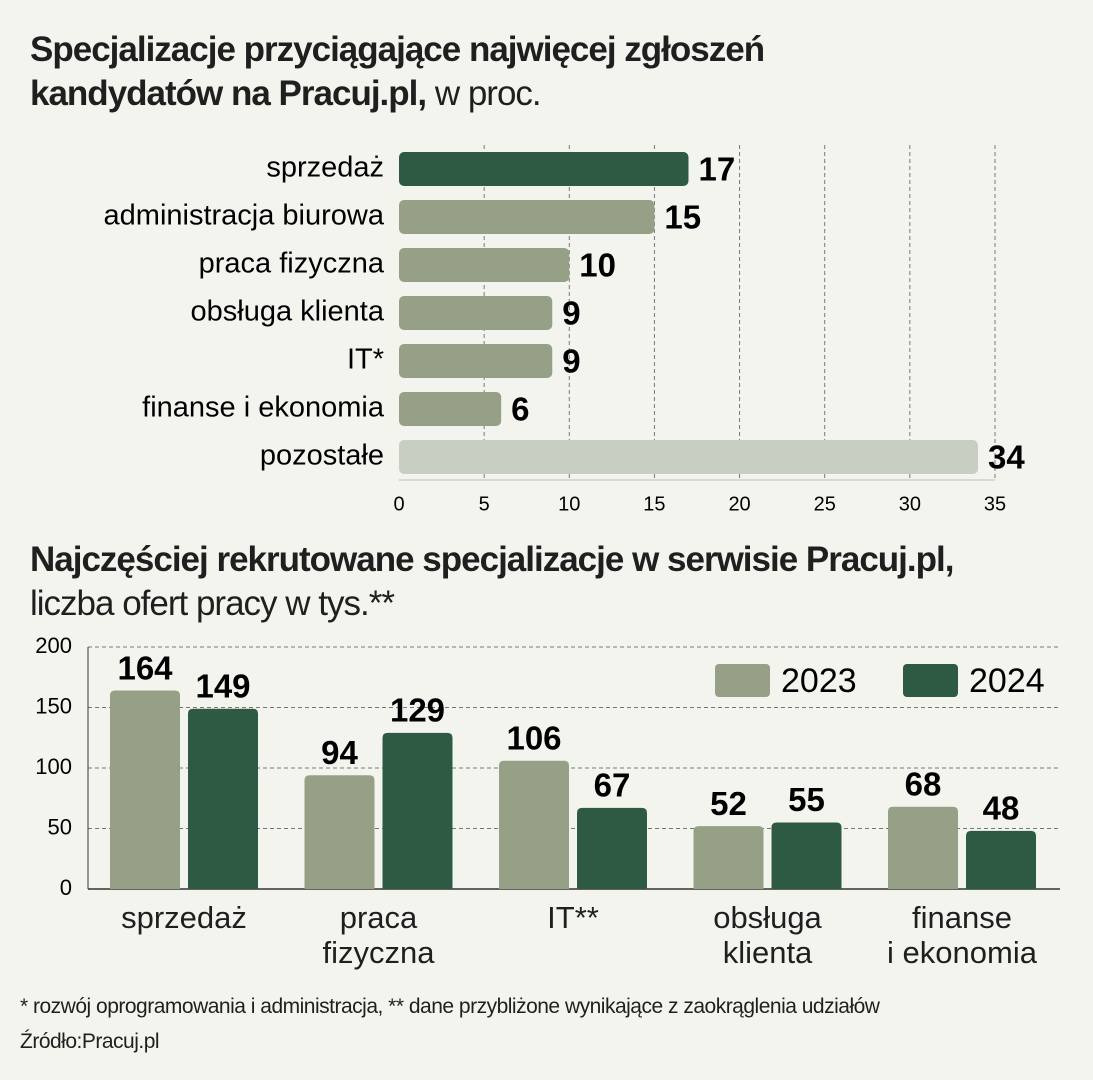  What do you see at coordinates (825, 504) in the screenshot?
I see `x-tick-label: 25` at bounding box center [825, 504].